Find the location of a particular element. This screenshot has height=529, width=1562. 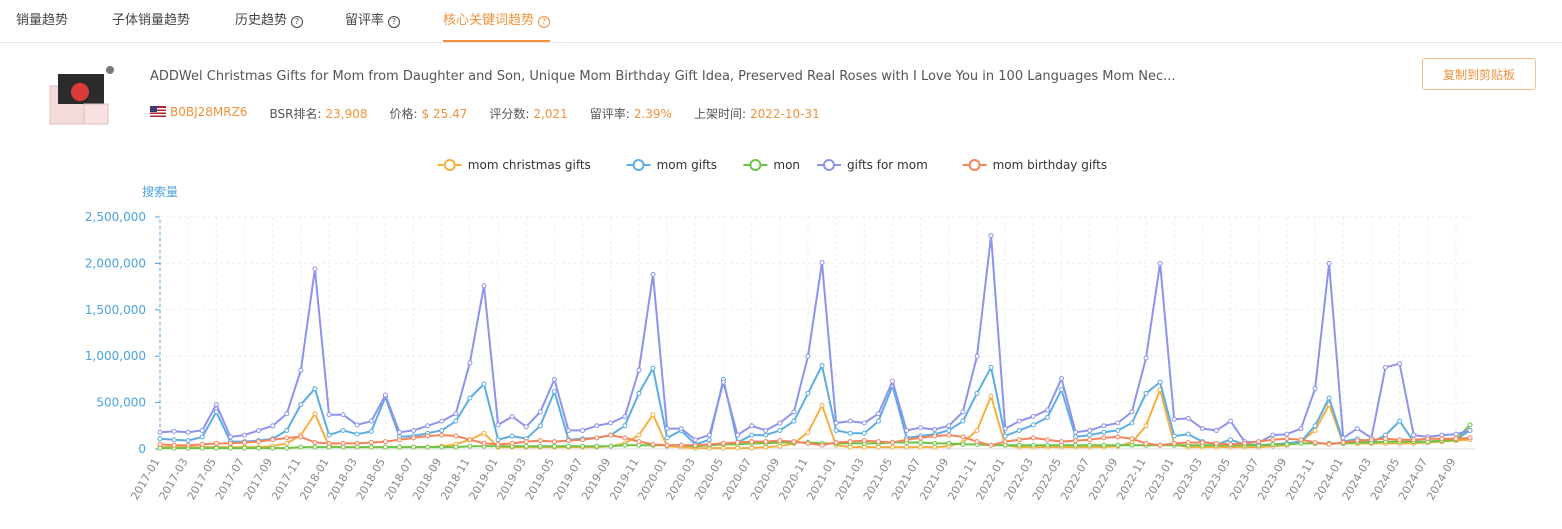

legend-item: mom christmas gifts is located at coordinates (514, 165).